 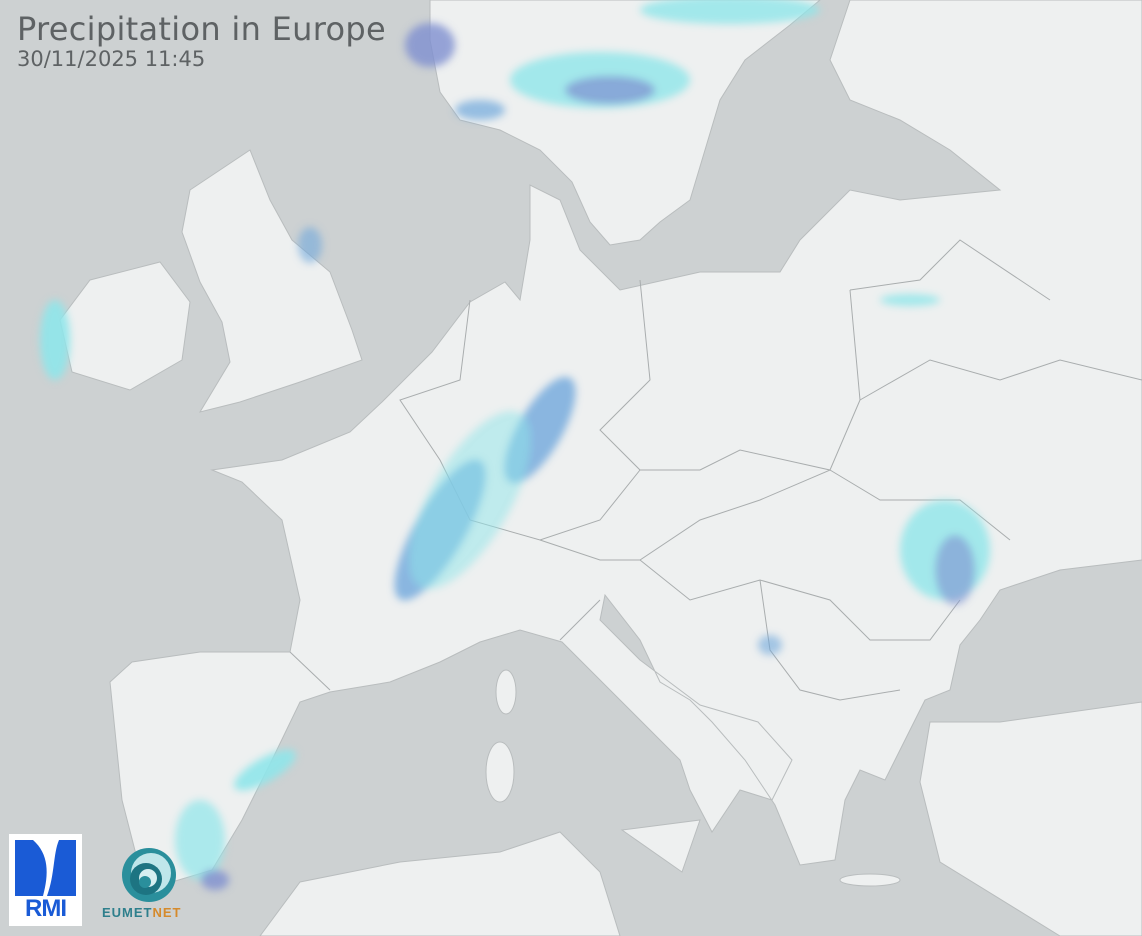 I want to click on precip-oslo, so click(x=480, y=110).